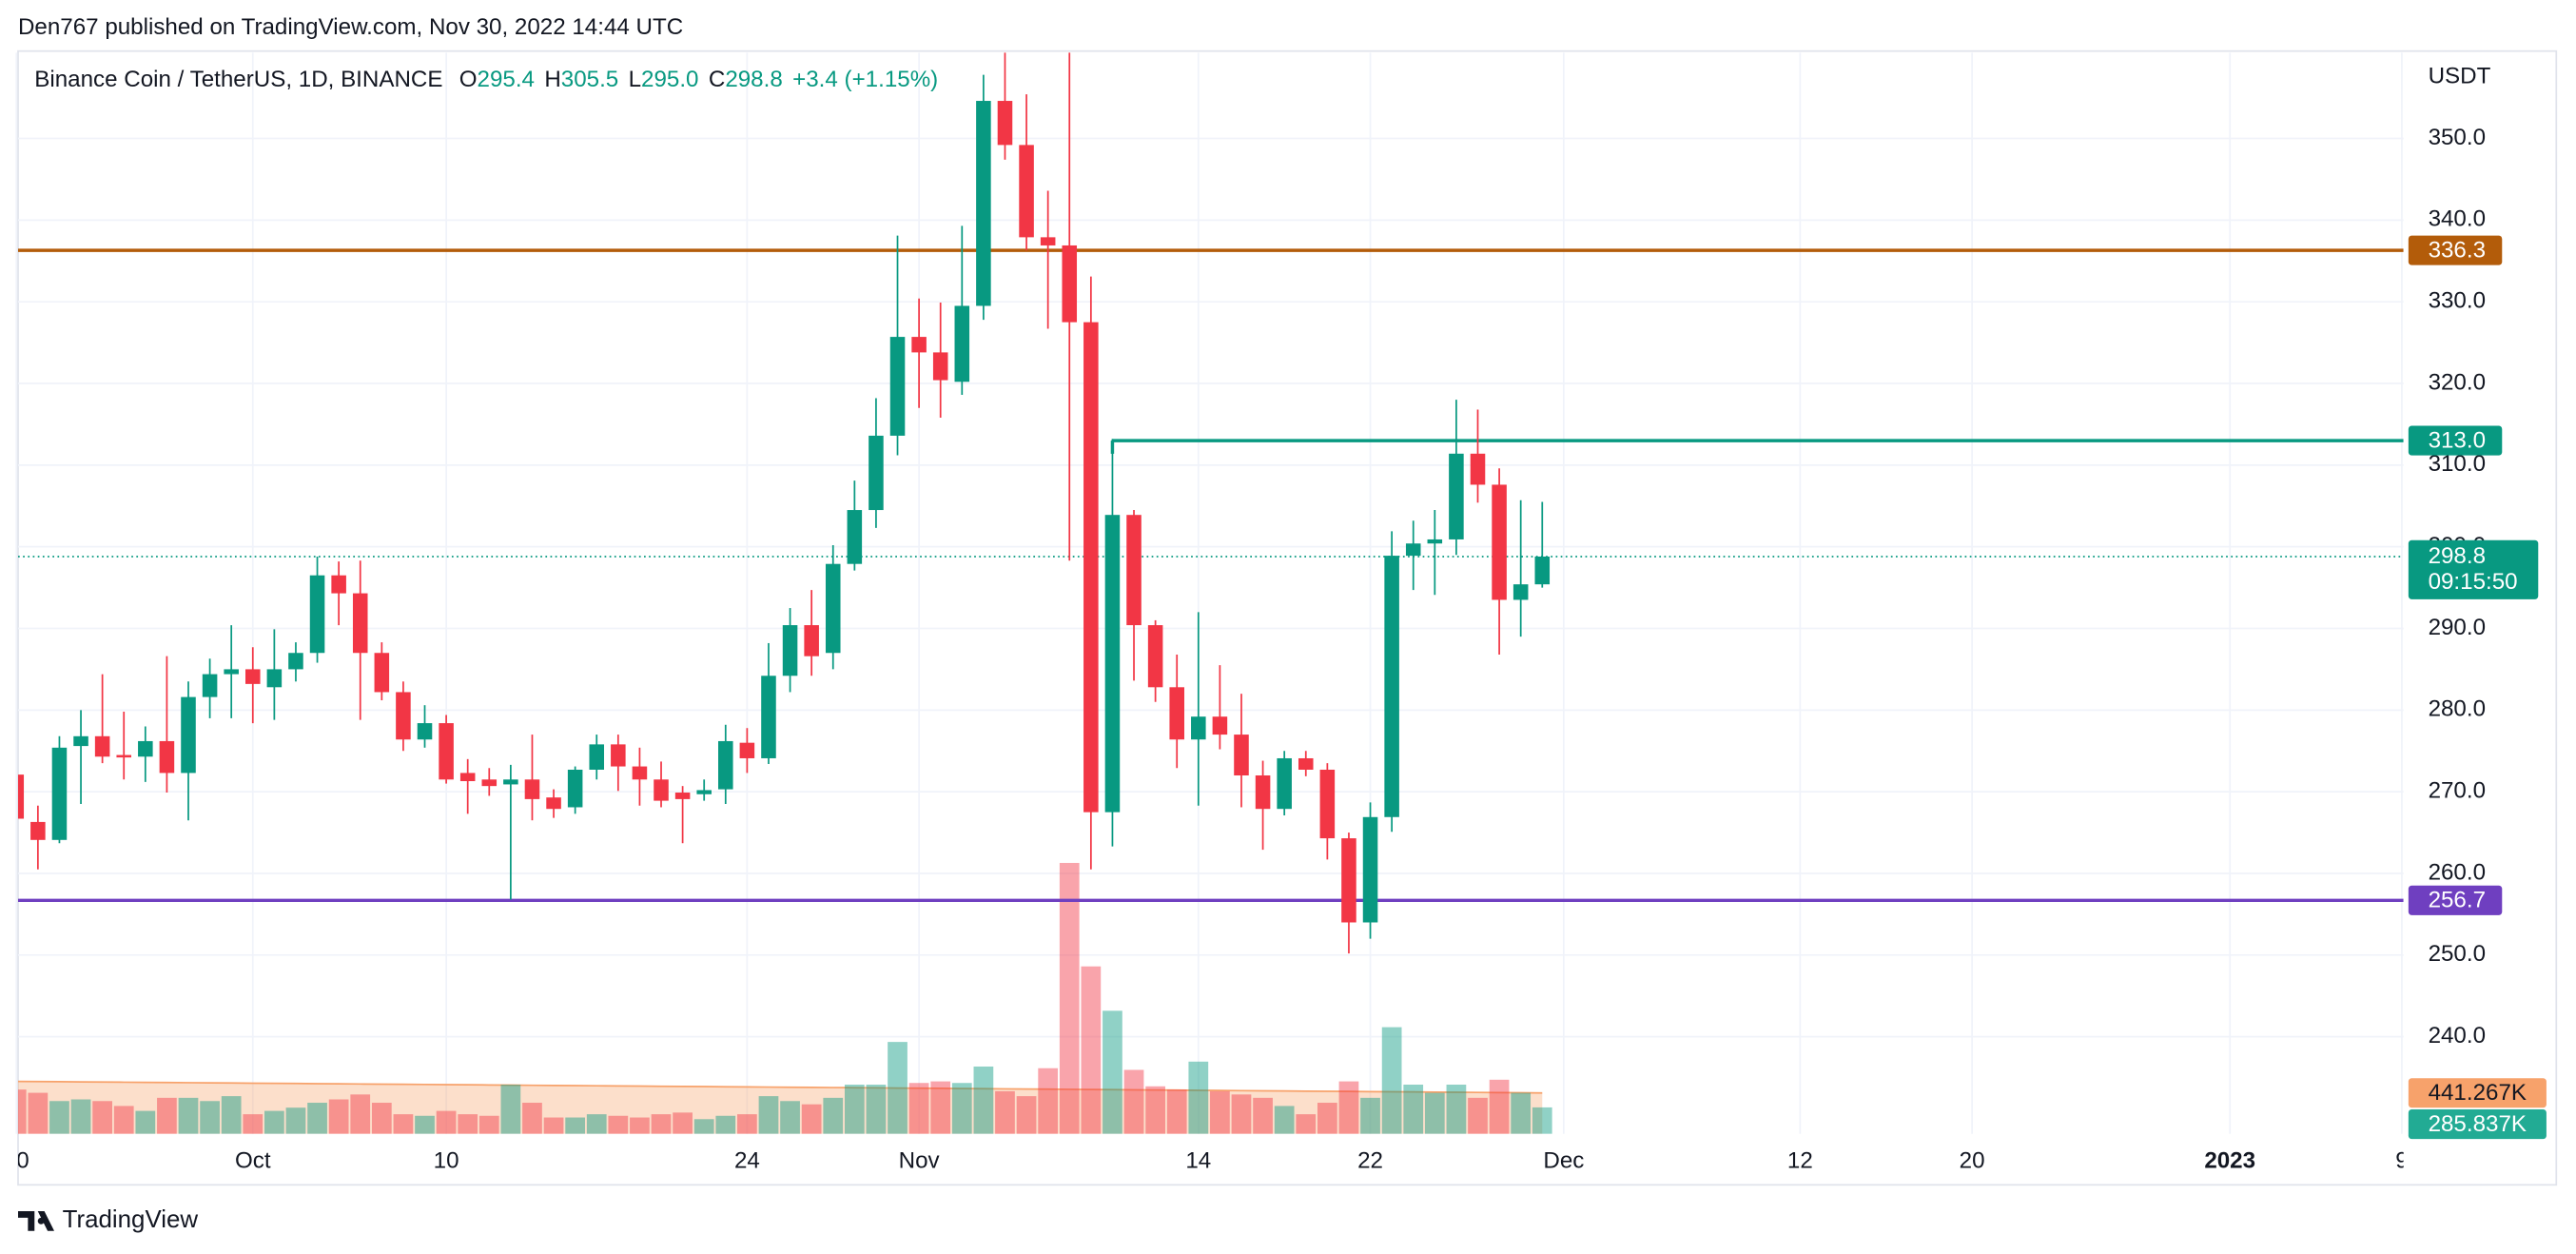 This screenshot has width=2576, height=1254. Describe the element at coordinates (2230, 1161) in the screenshot. I see `x-tick-label: 2023` at that location.